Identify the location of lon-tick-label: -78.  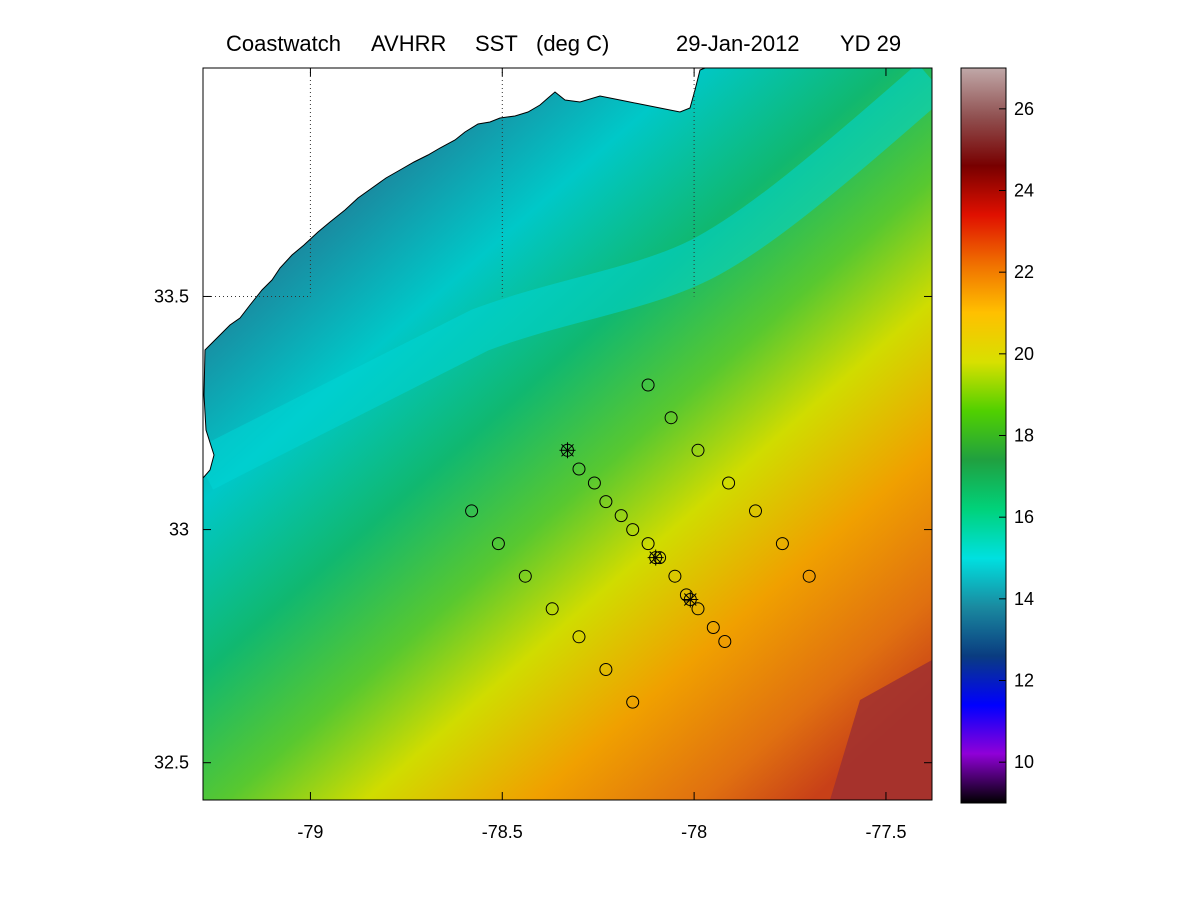
(694, 832).